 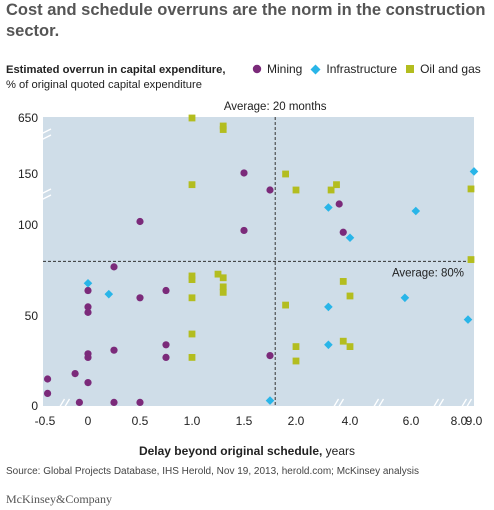 I want to click on x-tick-label: 1.5, so click(x=244, y=421).